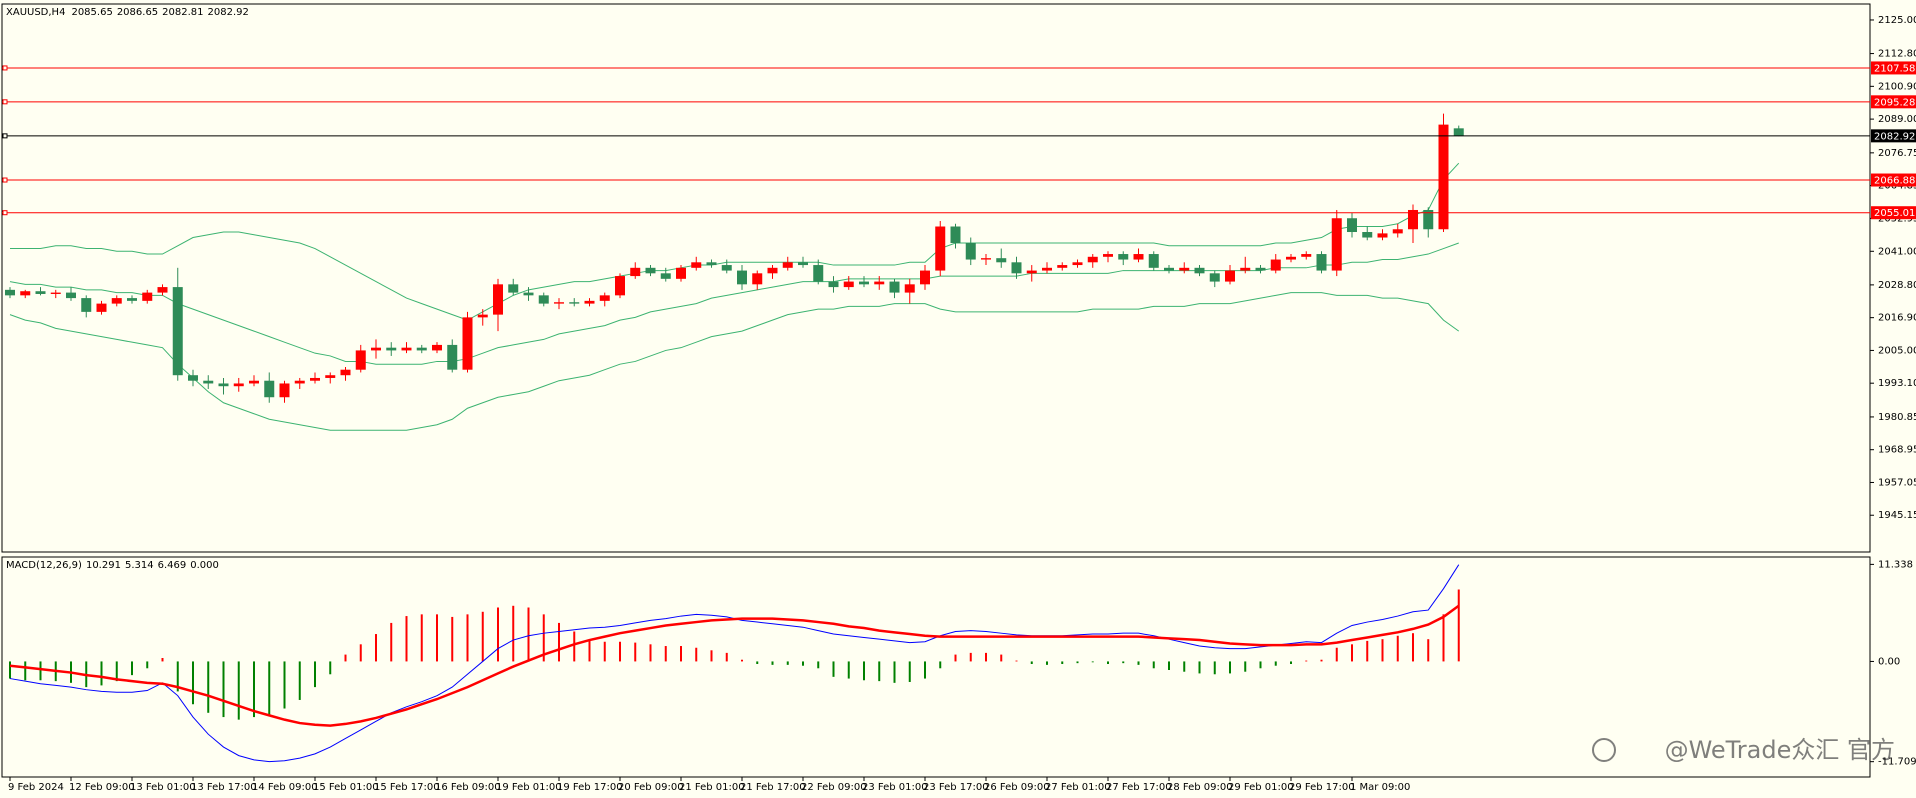  I want to click on reading: 2082.92, so click(228, 12).